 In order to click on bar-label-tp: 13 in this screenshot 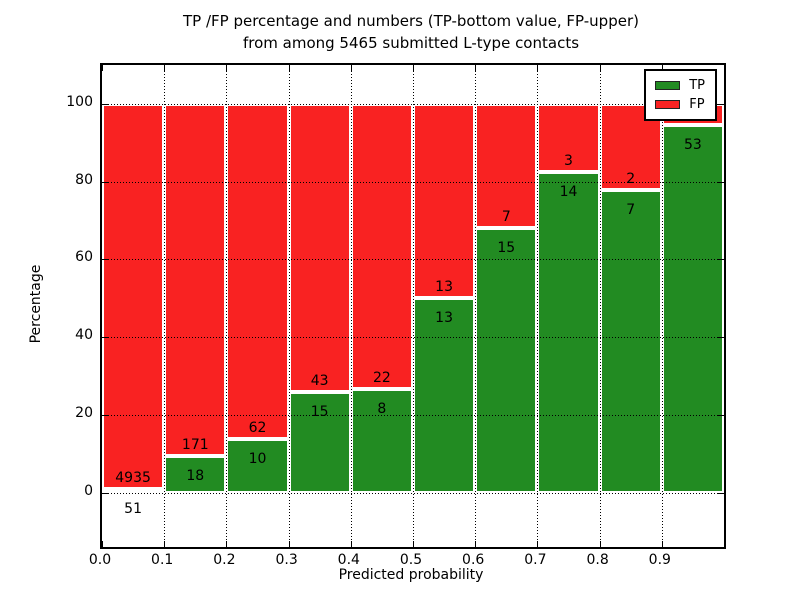, I will do `click(444, 318)`.